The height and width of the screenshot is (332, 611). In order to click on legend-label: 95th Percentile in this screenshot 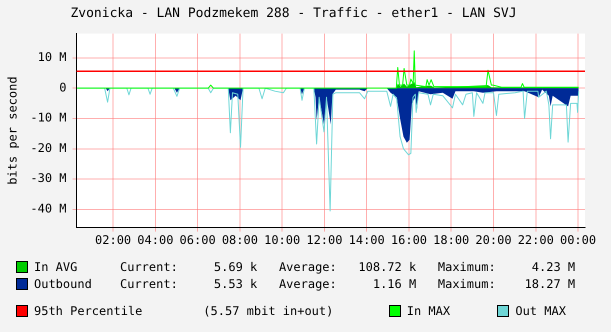, I will do `click(88, 311)`.